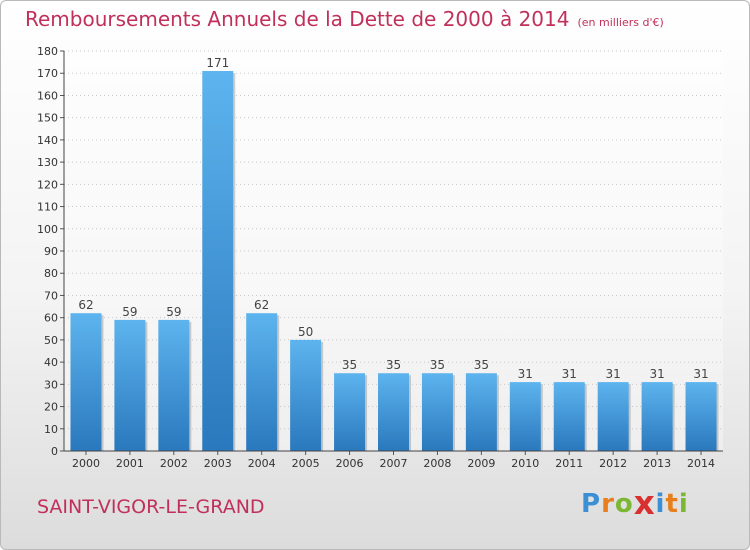 The width and height of the screenshot is (750, 550). What do you see at coordinates (218, 261) in the screenshot?
I see `bar-2003` at bounding box center [218, 261].